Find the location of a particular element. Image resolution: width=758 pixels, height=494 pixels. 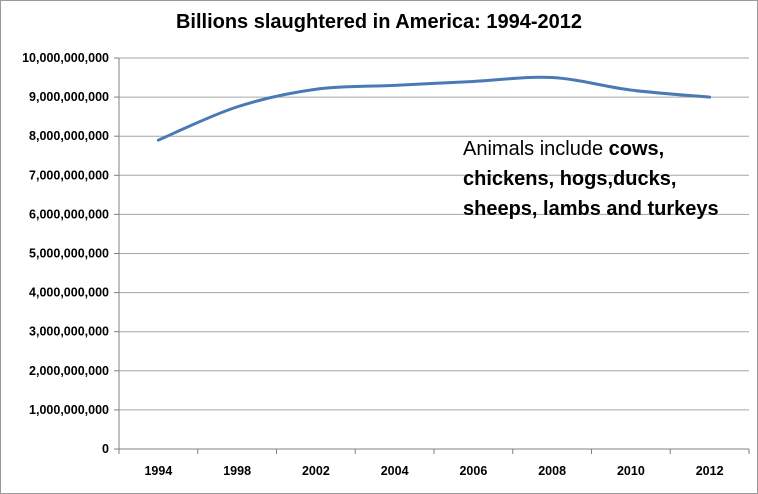

x-tick-label: 1998 is located at coordinates (237, 471).